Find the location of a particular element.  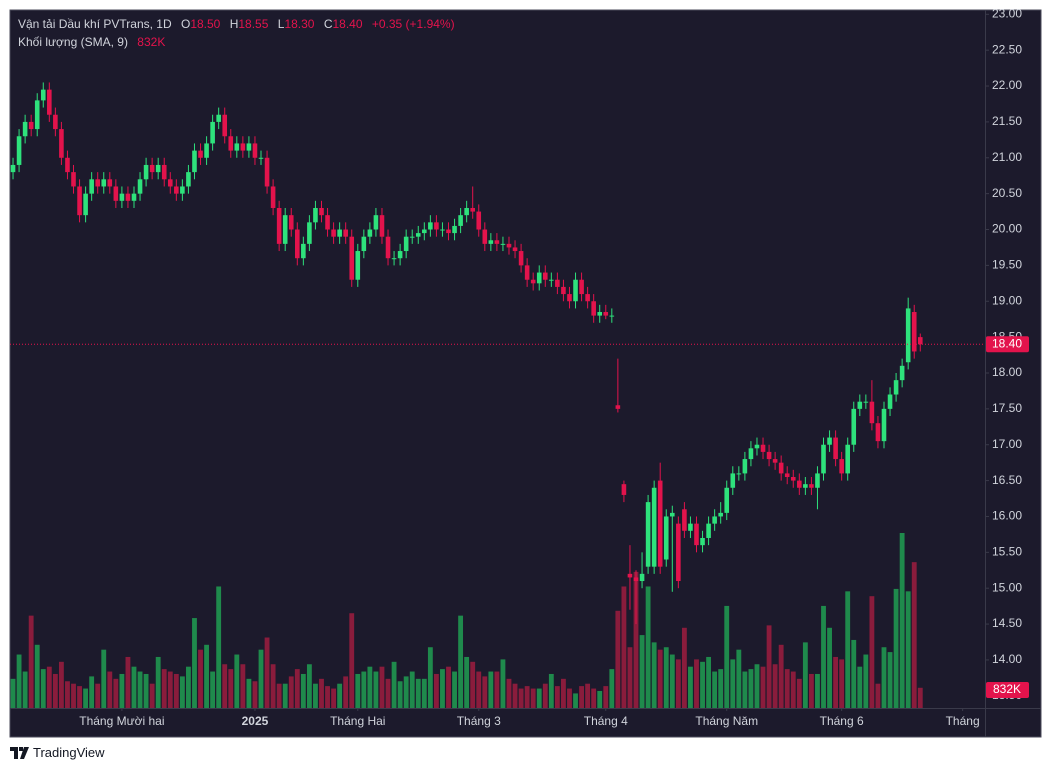

x-tick-label: Tháng Năm is located at coordinates (726, 721).